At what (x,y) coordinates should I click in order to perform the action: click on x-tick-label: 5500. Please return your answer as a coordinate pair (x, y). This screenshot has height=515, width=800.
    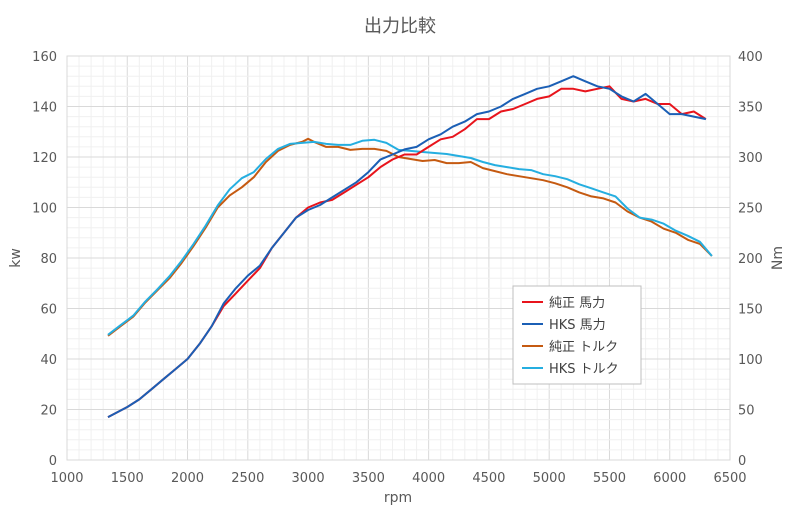
    Looking at the image, I should click on (609, 478).